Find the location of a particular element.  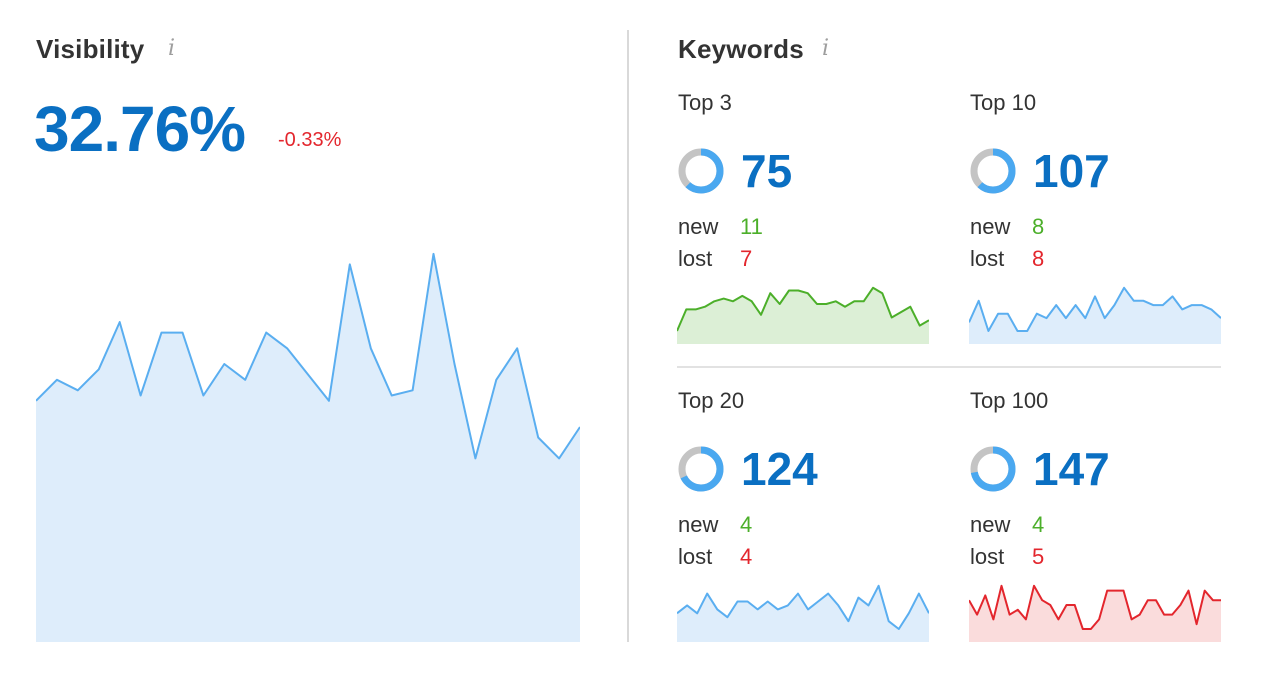

kw-card-value-top100: 147 is located at coordinates (1071, 469).